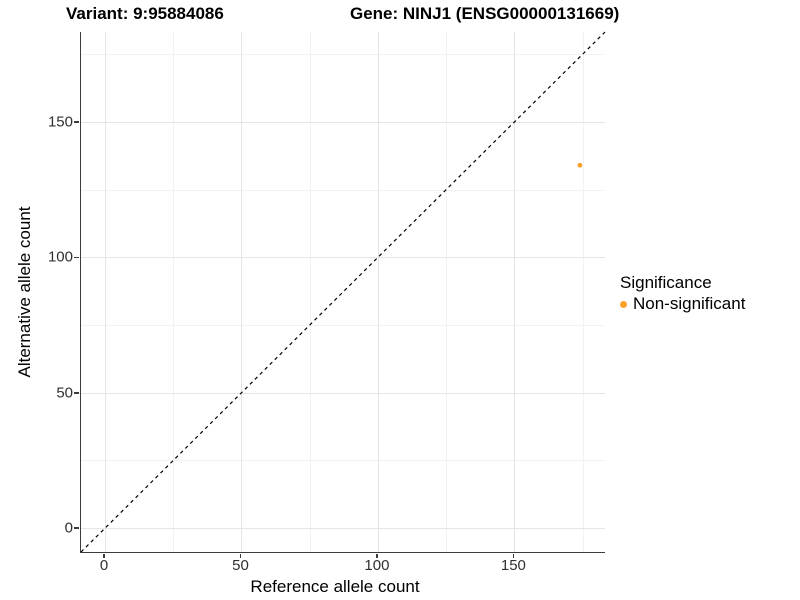  Describe the element at coordinates (623, 304) in the screenshot. I see `legend-point-icon` at that location.